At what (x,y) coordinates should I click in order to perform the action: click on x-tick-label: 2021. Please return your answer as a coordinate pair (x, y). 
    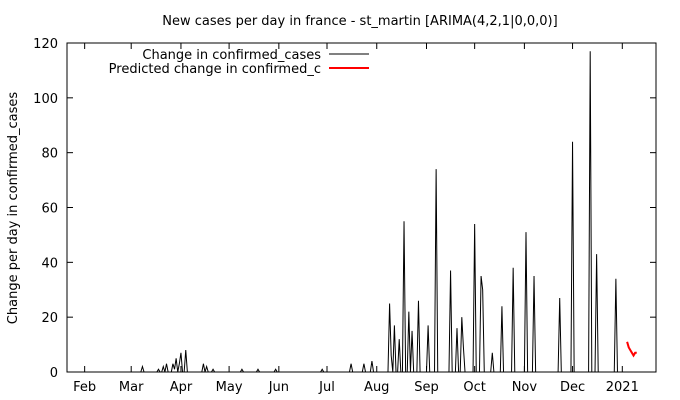
    Looking at the image, I should click on (622, 387).